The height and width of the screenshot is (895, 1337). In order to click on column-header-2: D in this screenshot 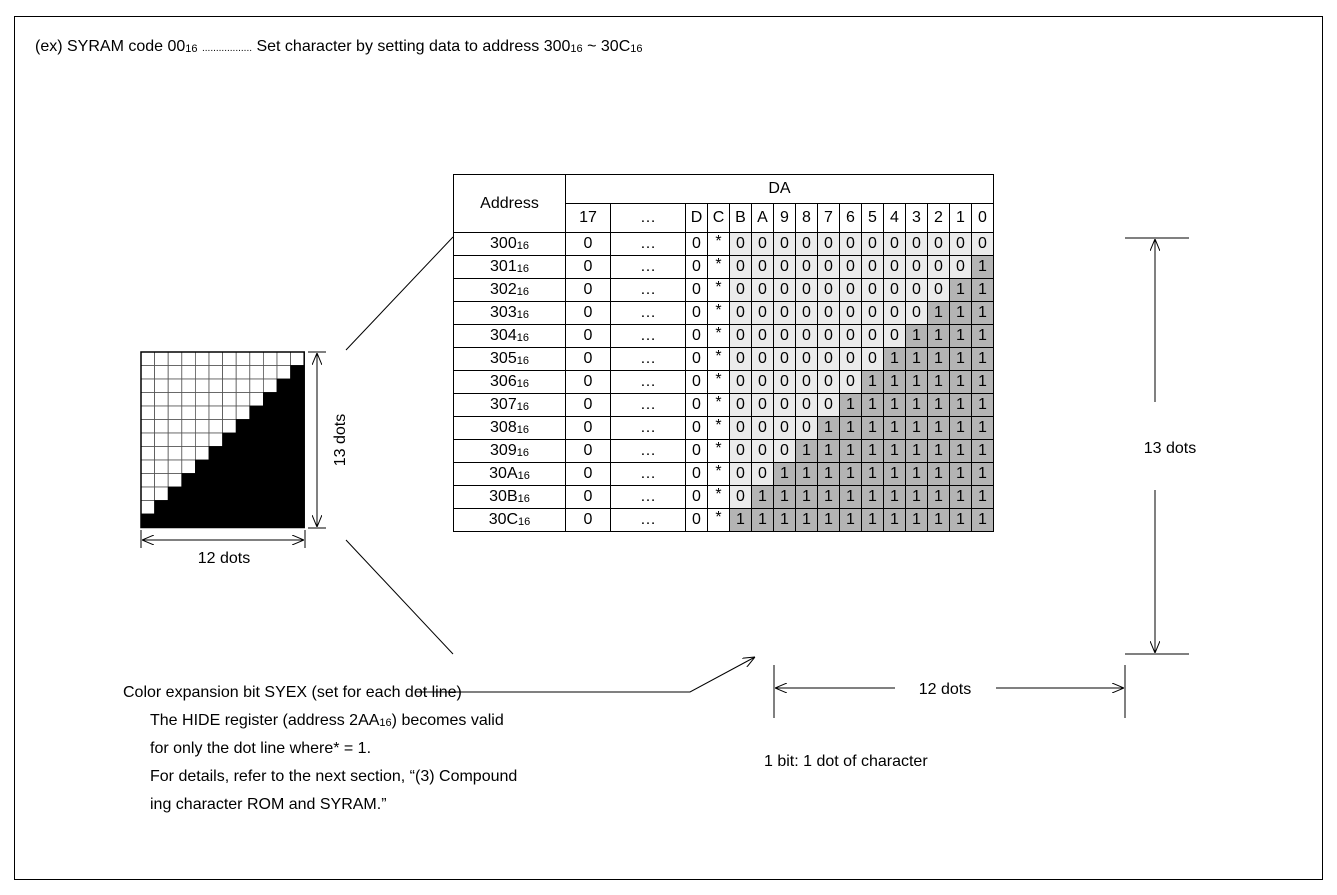, I will do `click(696, 218)`.